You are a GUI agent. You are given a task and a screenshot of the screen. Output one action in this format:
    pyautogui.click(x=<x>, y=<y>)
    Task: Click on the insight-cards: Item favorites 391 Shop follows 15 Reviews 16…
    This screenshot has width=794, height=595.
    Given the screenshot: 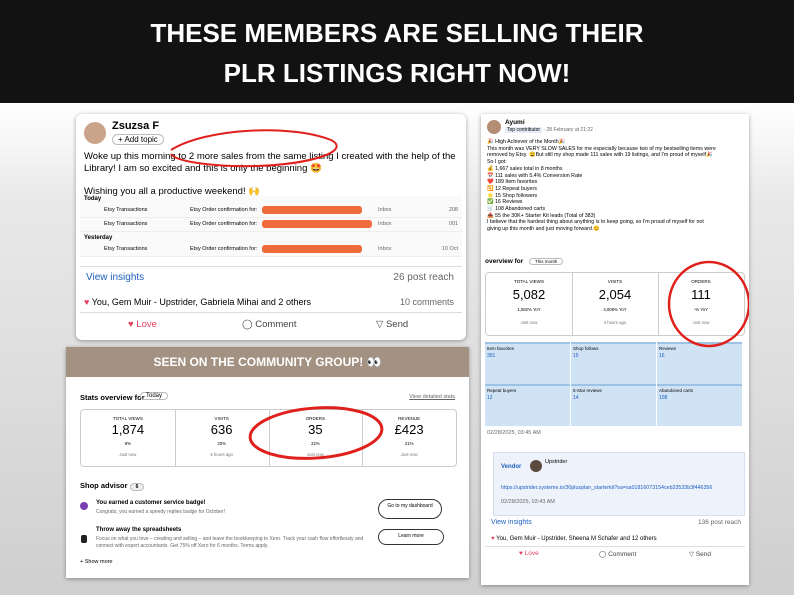 What is the action you would take?
    pyautogui.click(x=614, y=384)
    